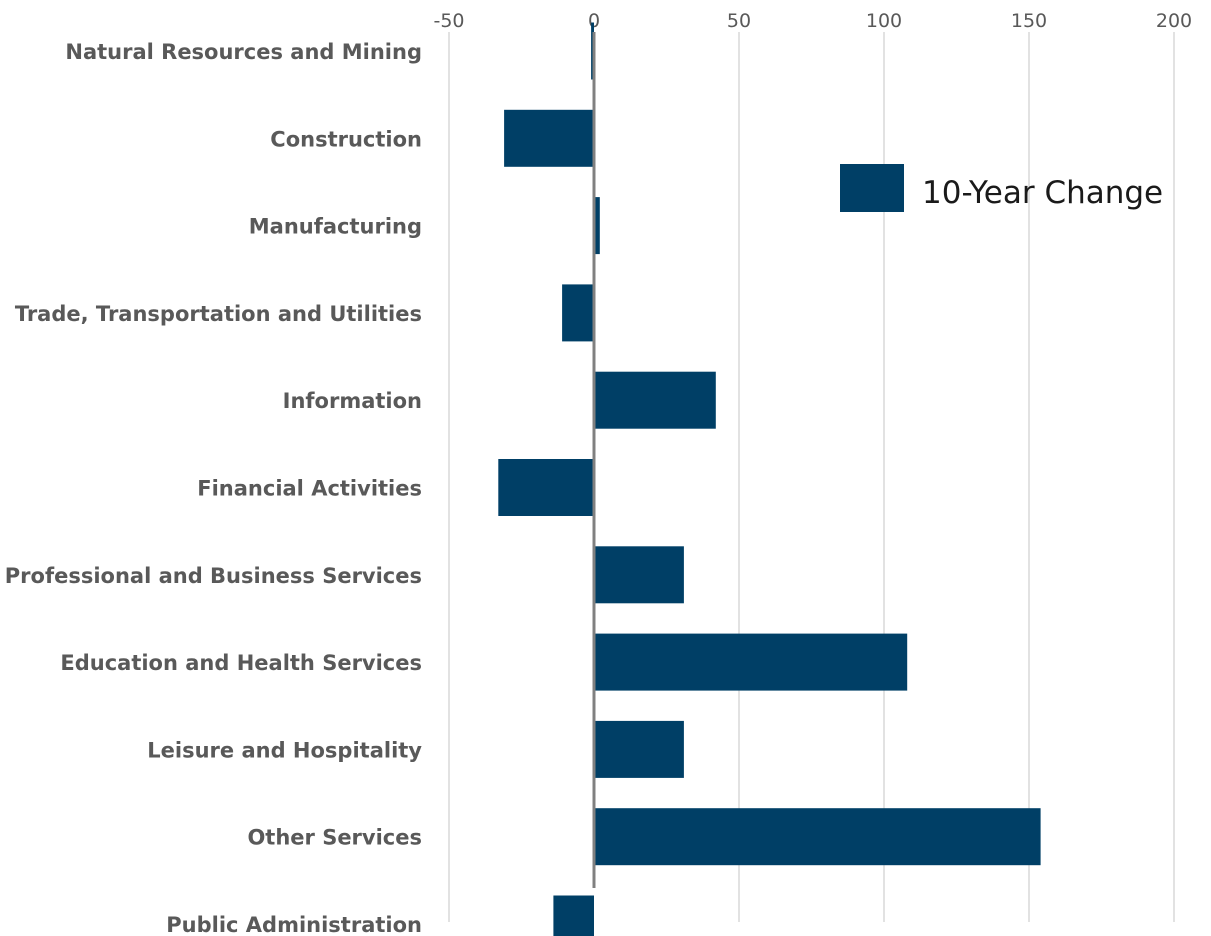 This screenshot has width=1211, height=936. I want to click on category-label: Professional and Business Services, so click(213, 576).